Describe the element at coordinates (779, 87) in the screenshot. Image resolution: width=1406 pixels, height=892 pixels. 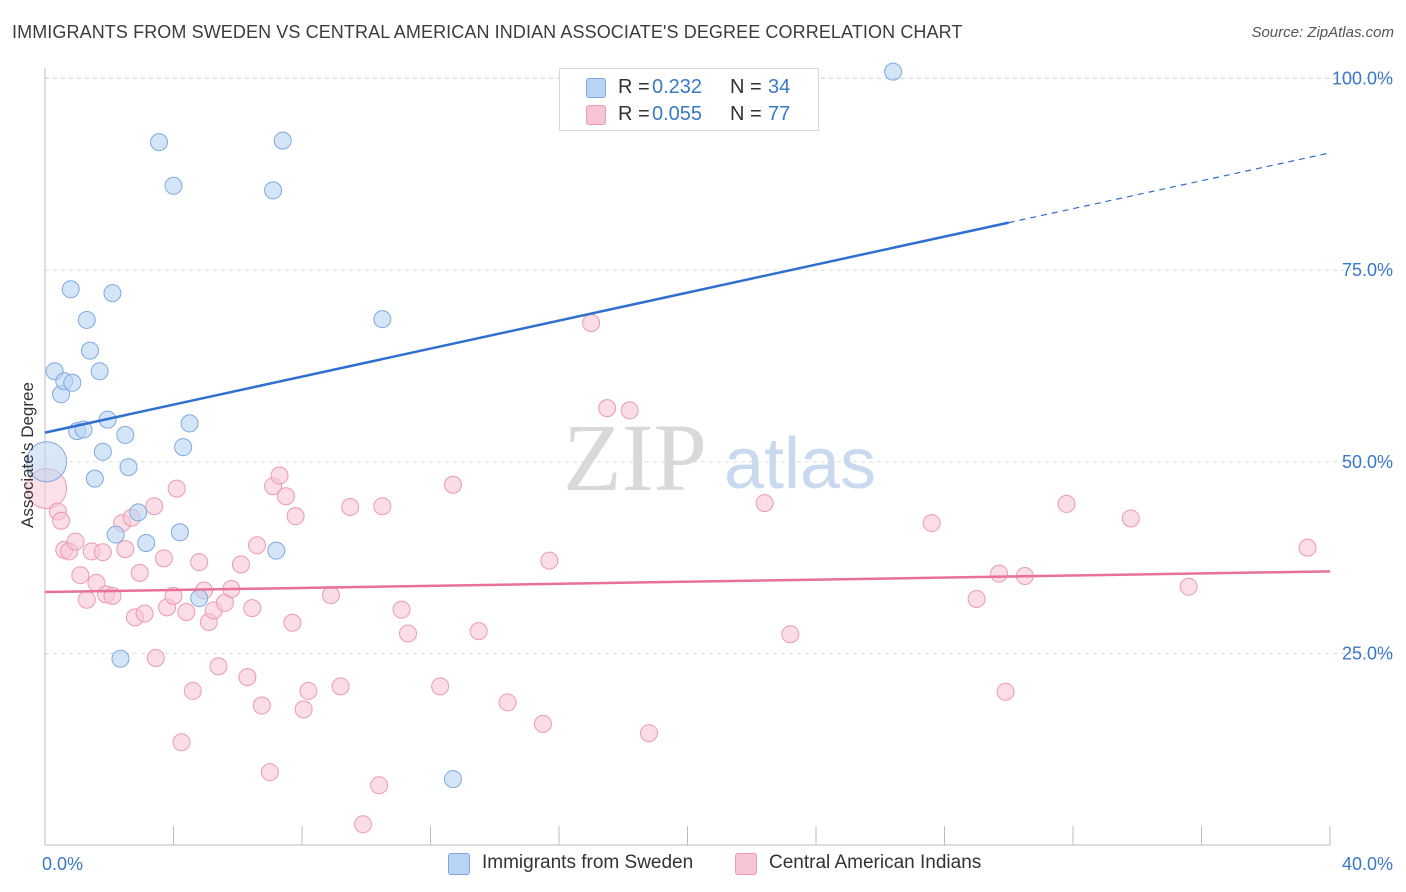
I see `legend-n-value: 34` at that location.